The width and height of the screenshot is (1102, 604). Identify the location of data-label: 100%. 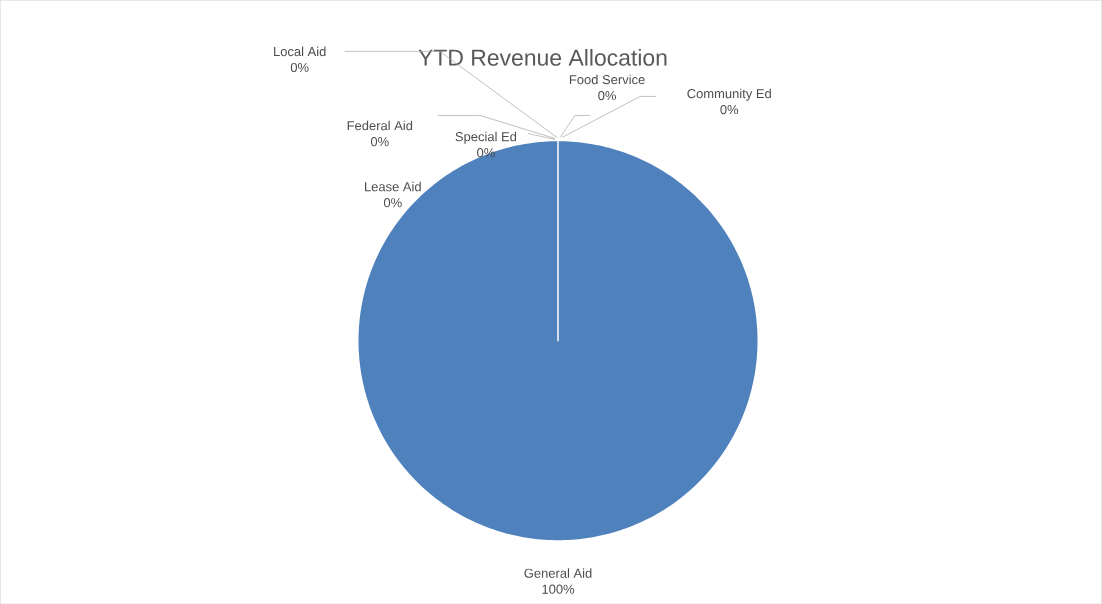
(558, 589).